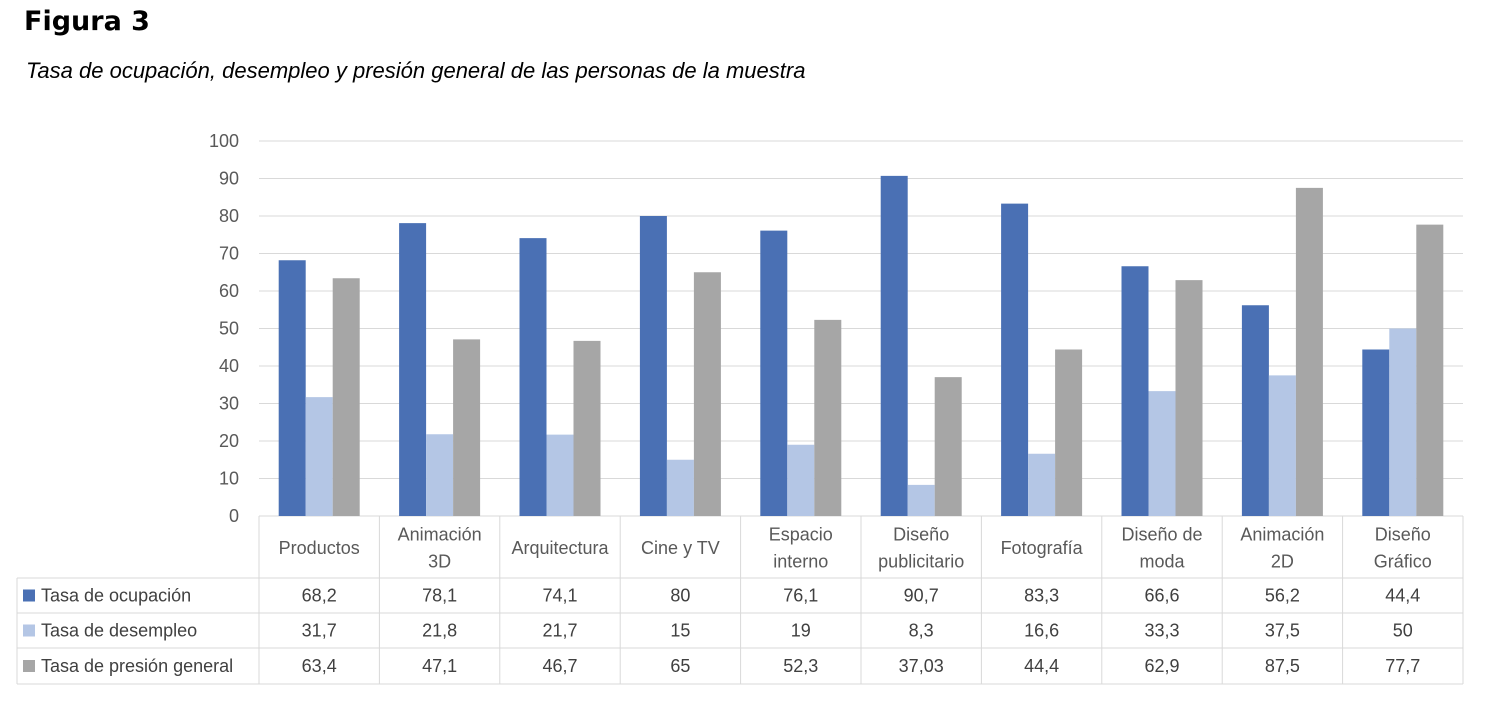 This screenshot has height=724, width=1494. What do you see at coordinates (87, 21) in the screenshot?
I see `figure-title: Figura 3` at bounding box center [87, 21].